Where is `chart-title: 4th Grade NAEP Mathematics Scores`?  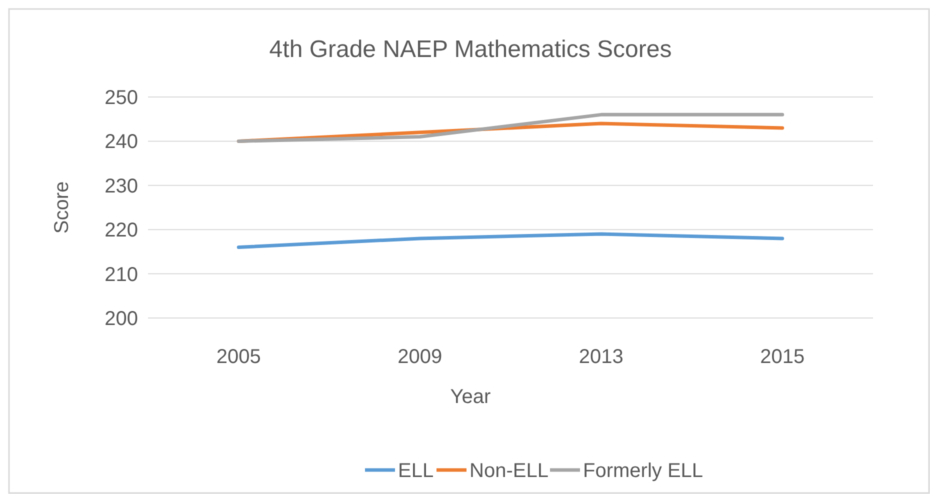
chart-title: 4th Grade NAEP Mathematics Scores is located at coordinates (470, 49).